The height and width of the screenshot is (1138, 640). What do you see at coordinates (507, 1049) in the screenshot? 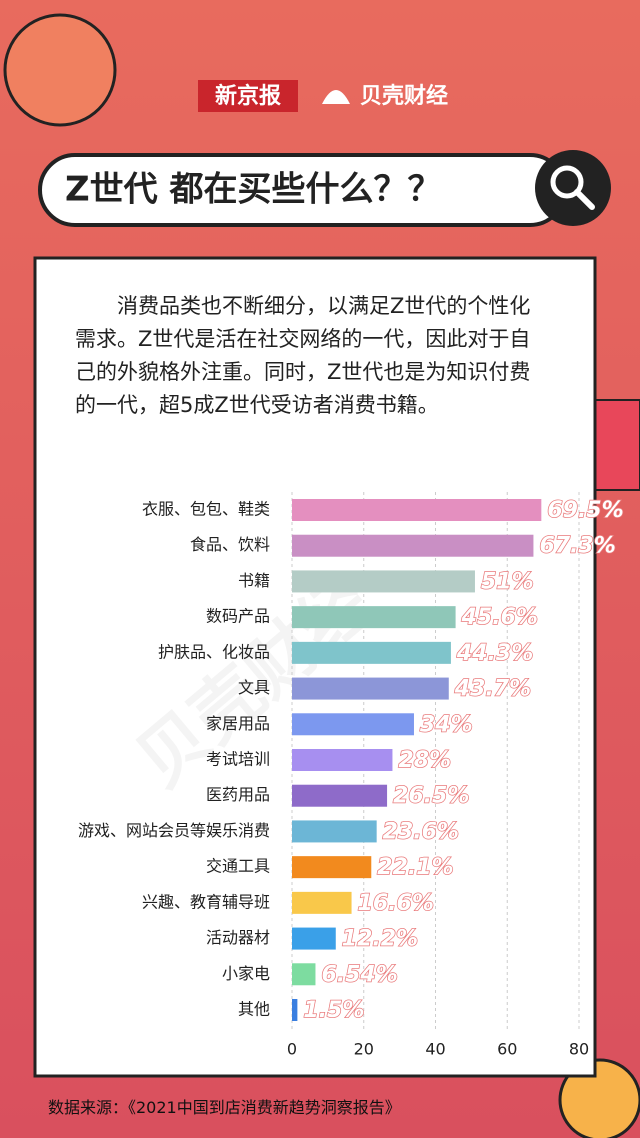
I see `x-tick-label: 60` at bounding box center [507, 1049].